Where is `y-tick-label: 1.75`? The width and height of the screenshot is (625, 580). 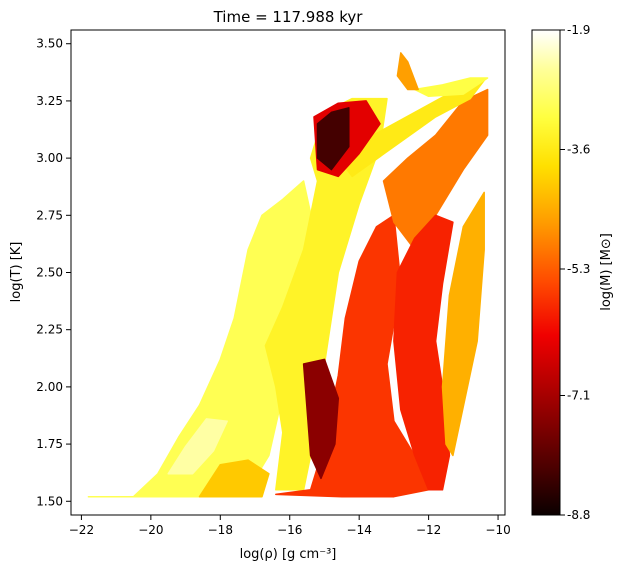 y-tick-label: 1.75 is located at coordinates (49, 444).